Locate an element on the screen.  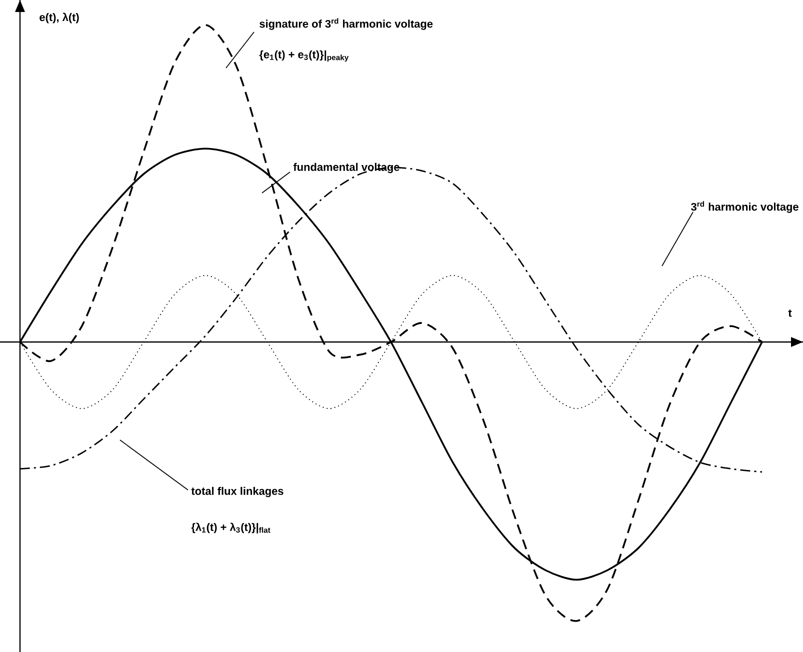
annotation: signature of 3$^{rd}$ harmonic voltage is located at coordinates (346, 24).